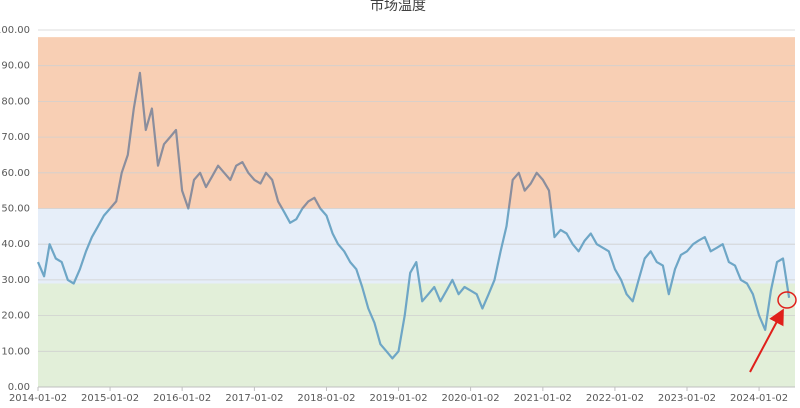 This screenshot has height=408, width=800. What do you see at coordinates (787, 300) in the screenshot?
I see `highlight-circle` at bounding box center [787, 300].